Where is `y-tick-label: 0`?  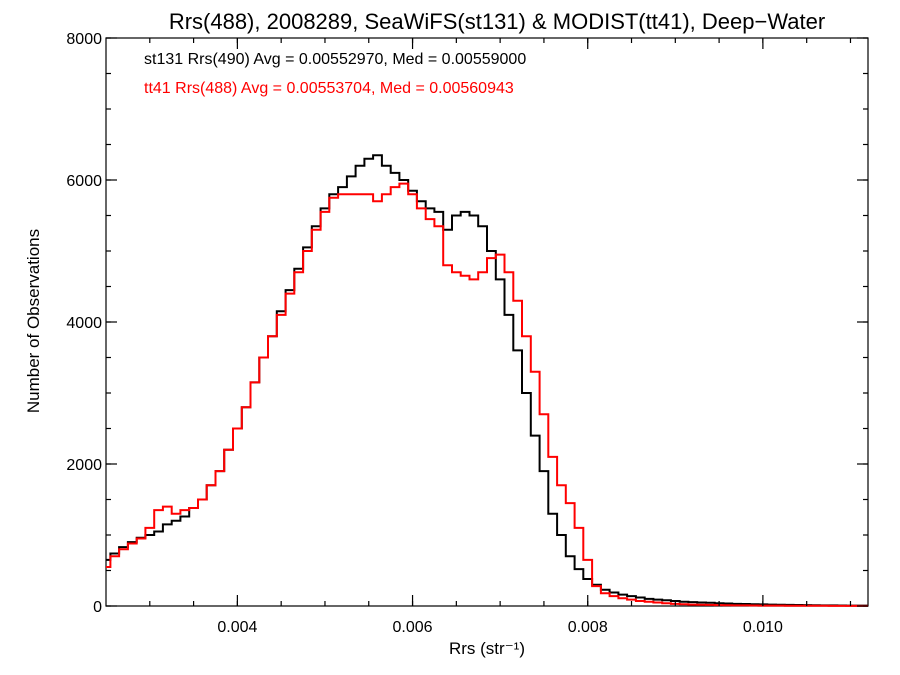
y-tick-label: 0 is located at coordinates (97, 607).